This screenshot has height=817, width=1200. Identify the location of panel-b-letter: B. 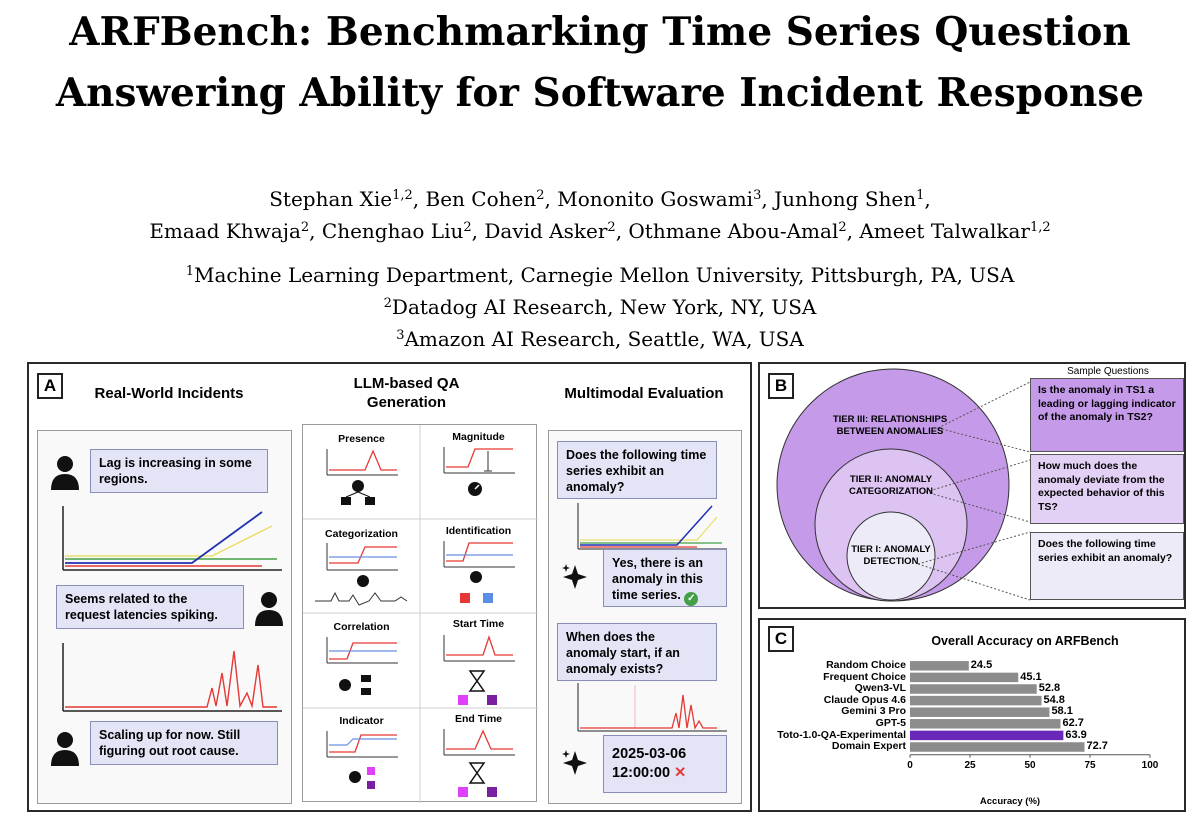
(781, 386).